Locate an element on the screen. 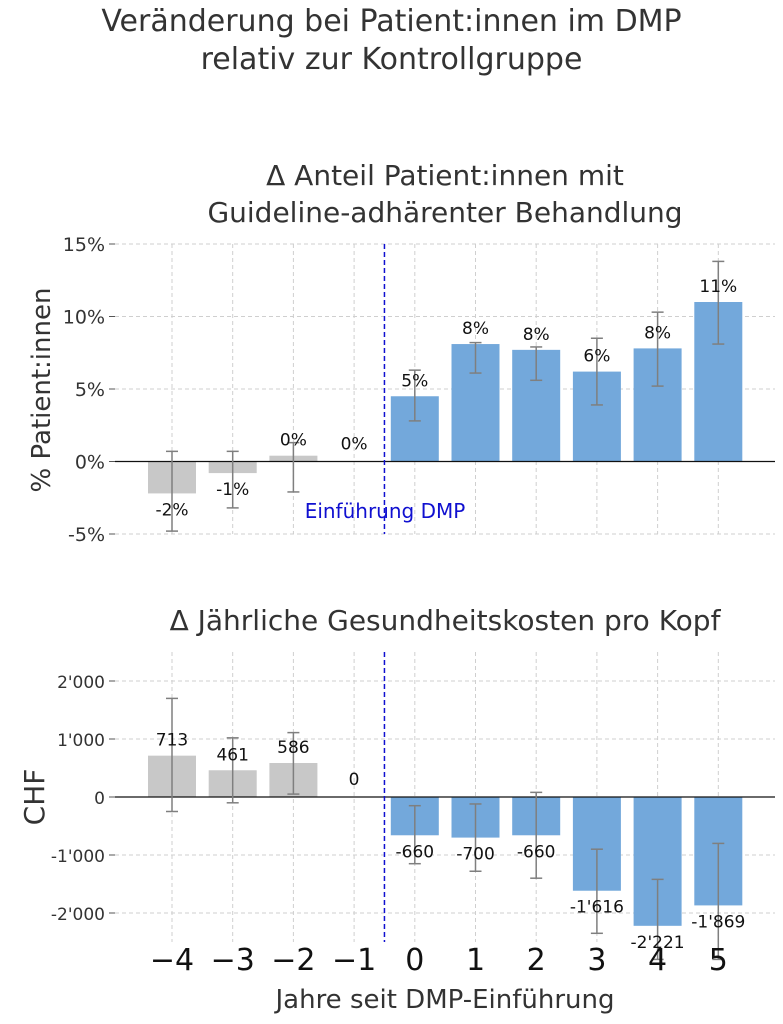  bot-data-label: 713 is located at coordinates (172, 741).